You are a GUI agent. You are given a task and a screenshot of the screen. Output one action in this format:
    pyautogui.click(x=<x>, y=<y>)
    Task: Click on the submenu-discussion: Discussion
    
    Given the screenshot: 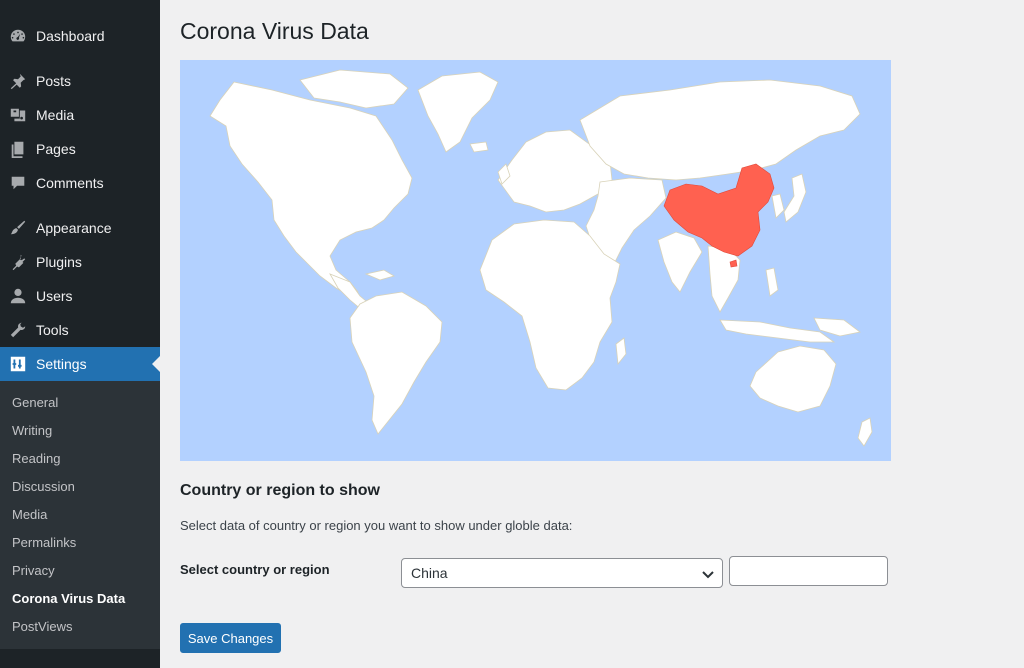 What is the action you would take?
    pyautogui.click(x=43, y=486)
    